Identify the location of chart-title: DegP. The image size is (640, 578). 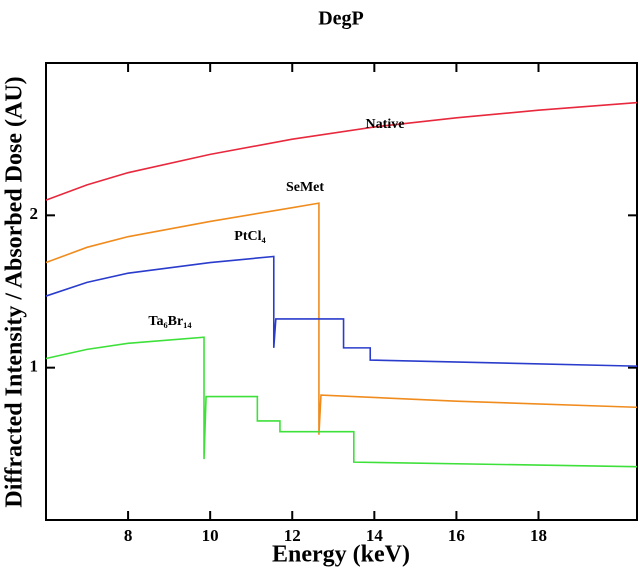
(341, 19).